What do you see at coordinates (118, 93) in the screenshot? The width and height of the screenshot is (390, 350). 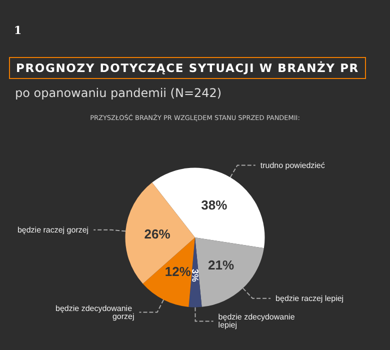 I see `chart-subtitle: po opanowaniu pandemii (N=242)` at bounding box center [118, 93].